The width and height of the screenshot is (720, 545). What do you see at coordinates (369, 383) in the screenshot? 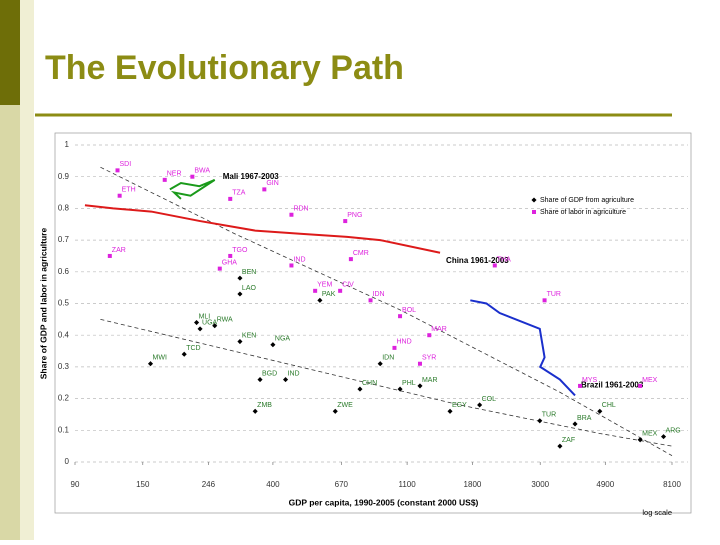
I see `point-label: CHN` at bounding box center [369, 383].